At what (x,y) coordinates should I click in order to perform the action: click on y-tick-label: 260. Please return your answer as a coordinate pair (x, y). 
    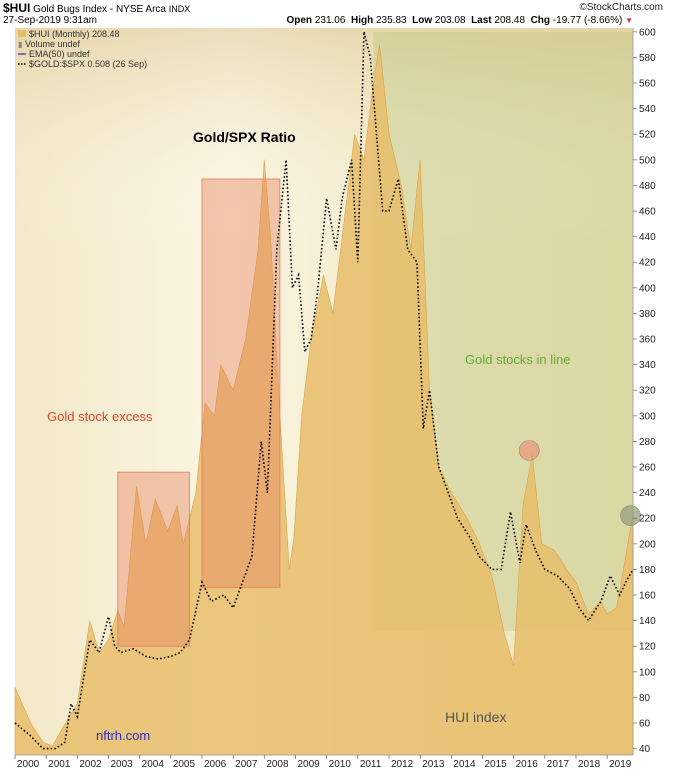
    Looking at the image, I should click on (647, 468).